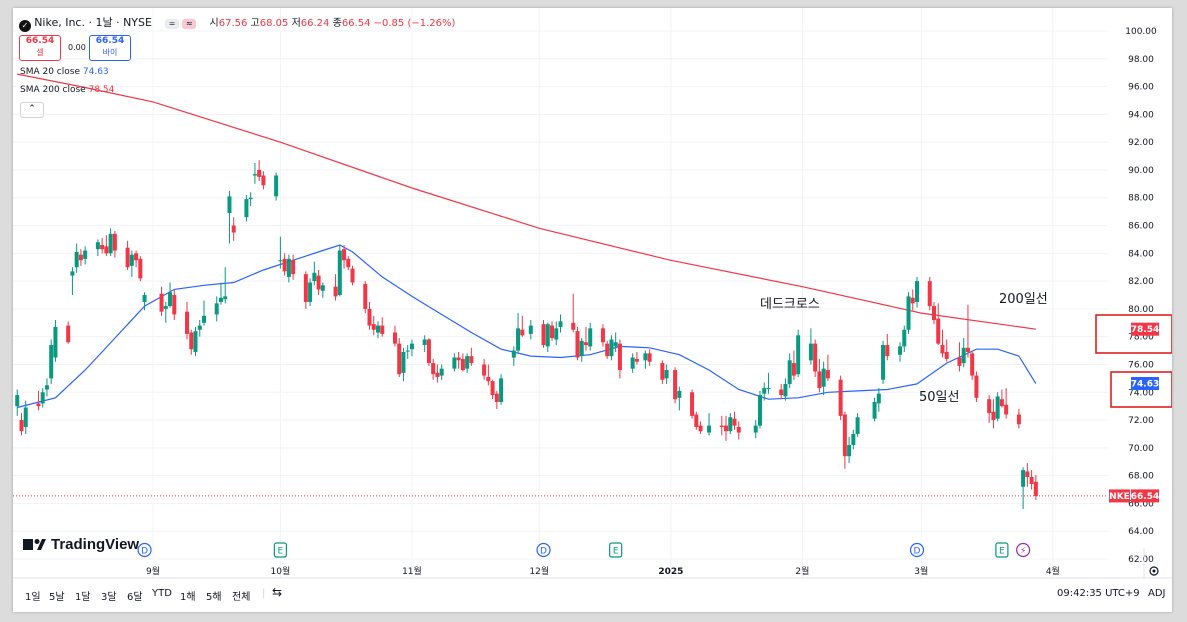 The width and height of the screenshot is (1187, 622). What do you see at coordinates (40, 48) in the screenshot?
I see `sell-button: 66.54 셀` at bounding box center [40, 48].